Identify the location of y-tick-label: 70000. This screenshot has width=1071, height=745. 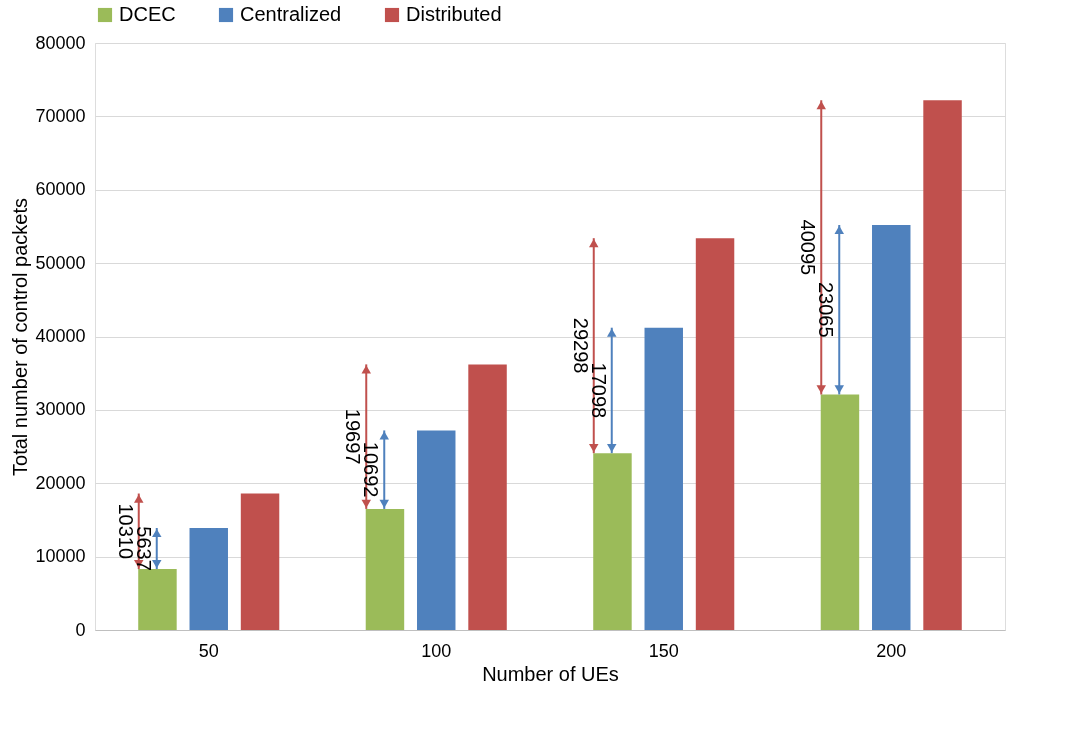
(60, 115).